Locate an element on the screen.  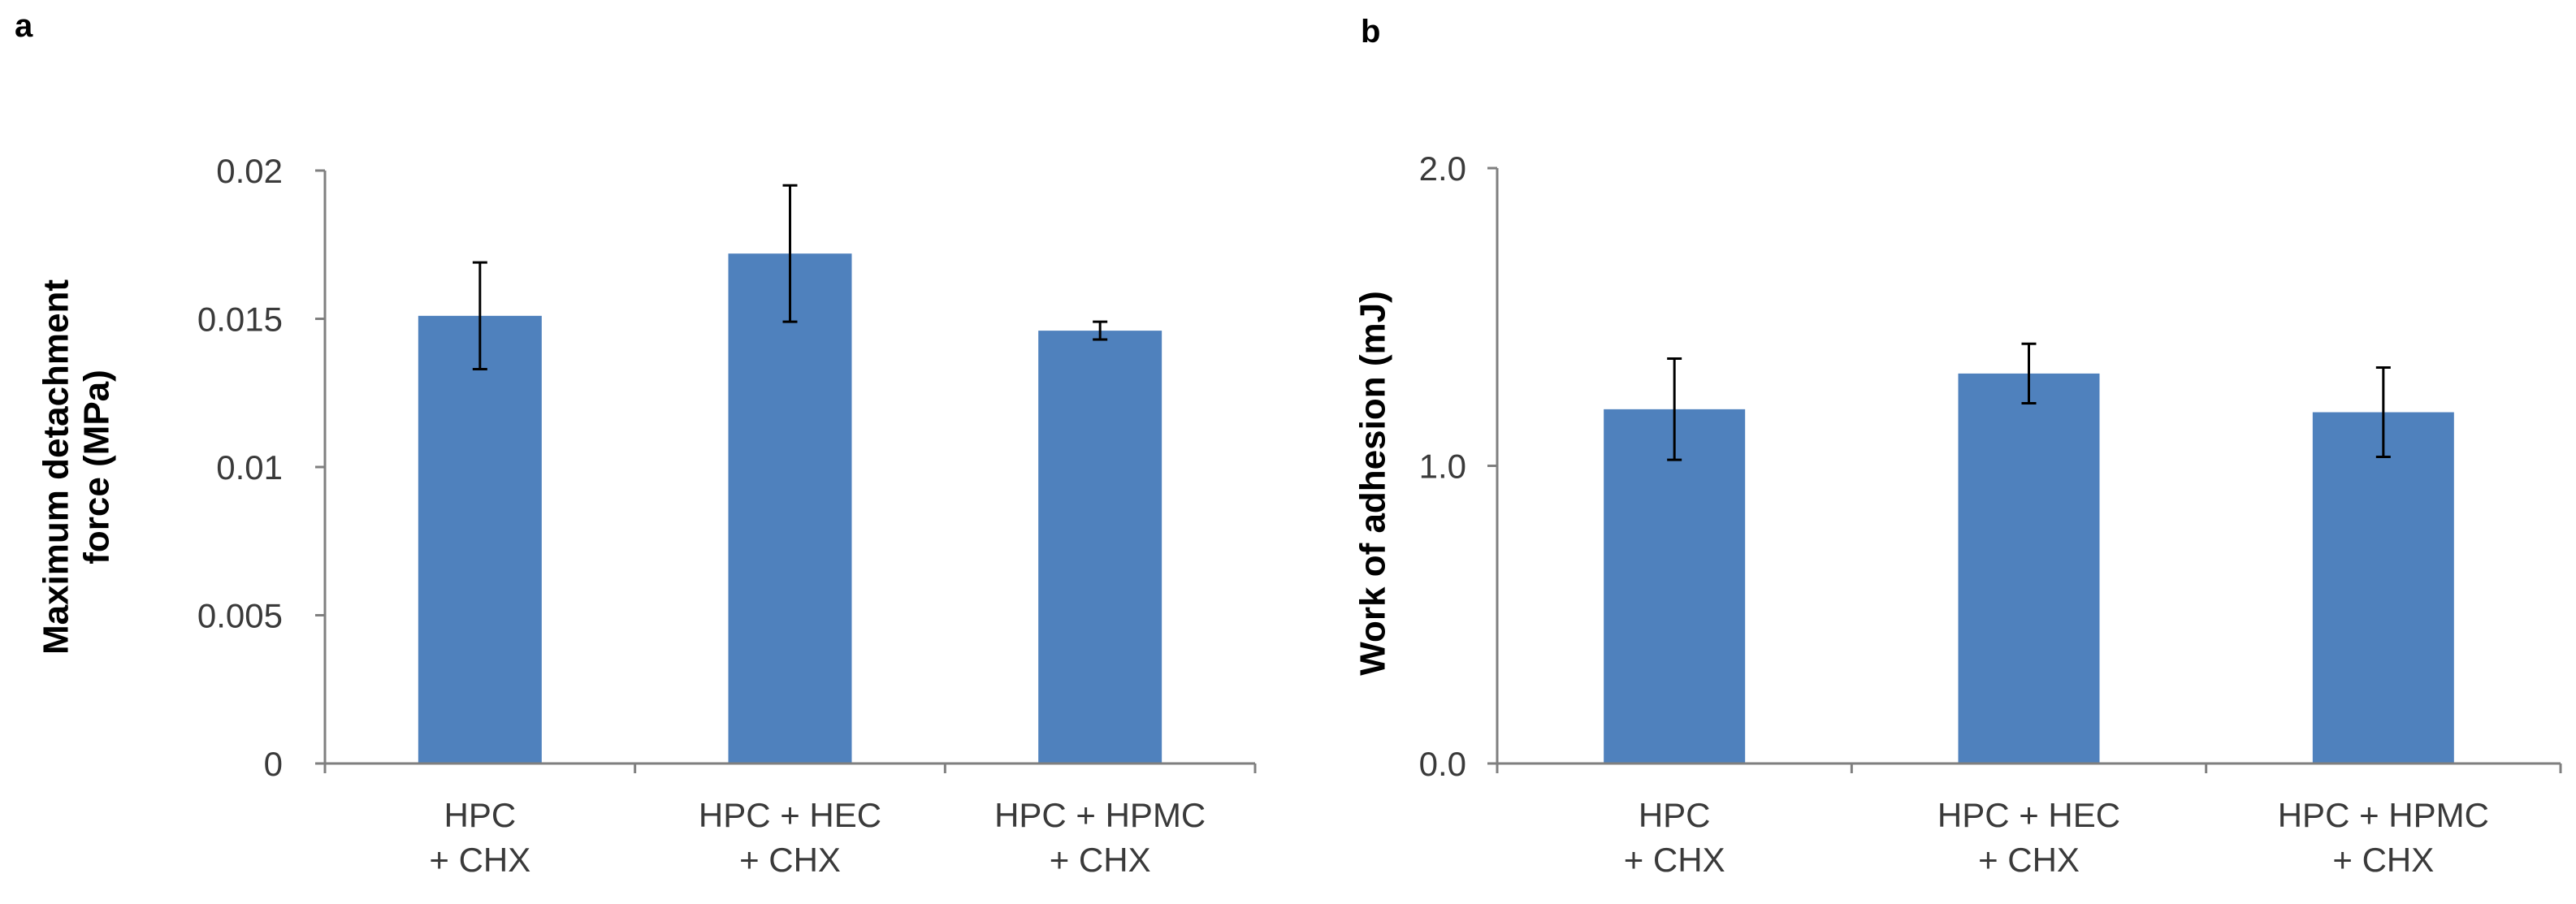
y-tick-label: 0.005 is located at coordinates (240, 616).